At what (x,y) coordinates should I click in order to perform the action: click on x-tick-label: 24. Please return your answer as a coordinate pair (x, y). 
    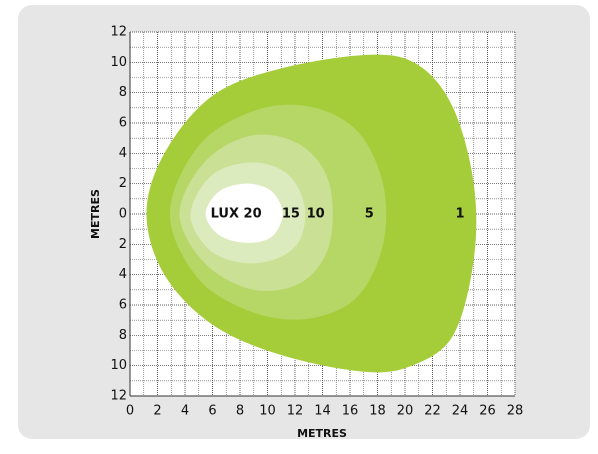
    Looking at the image, I should click on (460, 411).